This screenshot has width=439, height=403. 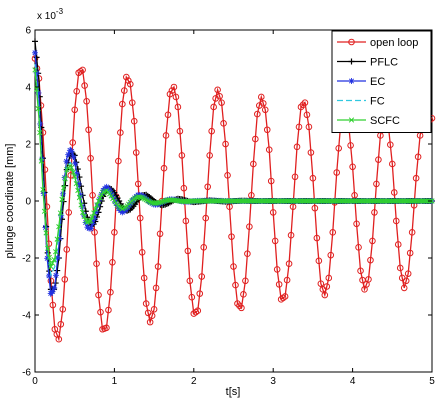 I want to click on legend-box, so click(x=381, y=81).